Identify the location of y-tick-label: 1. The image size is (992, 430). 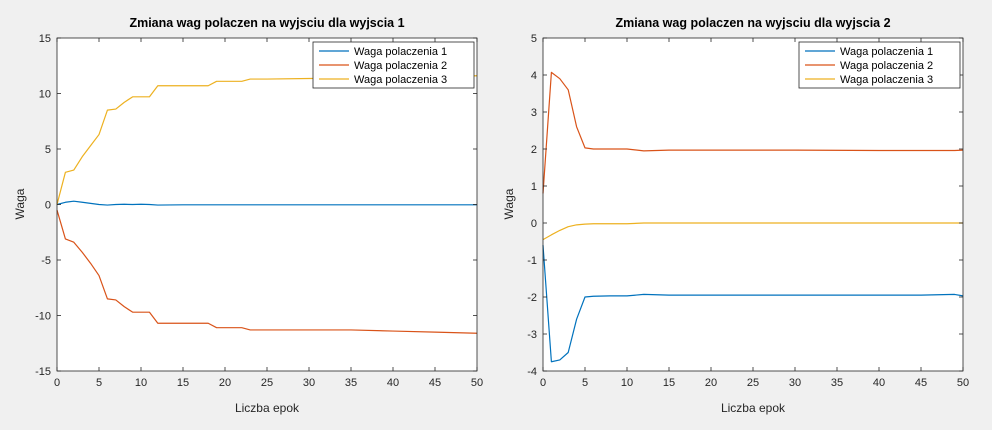
(534, 187).